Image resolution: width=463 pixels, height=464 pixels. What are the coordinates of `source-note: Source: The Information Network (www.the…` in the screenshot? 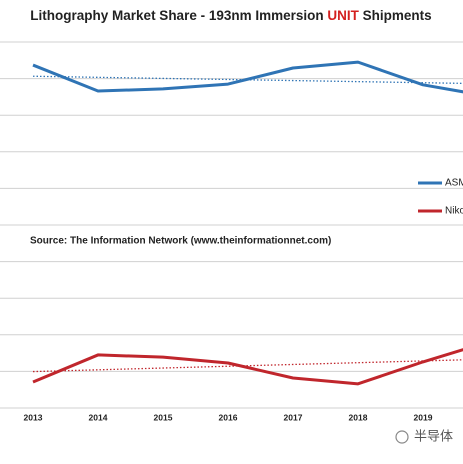 It's located at (180, 241).